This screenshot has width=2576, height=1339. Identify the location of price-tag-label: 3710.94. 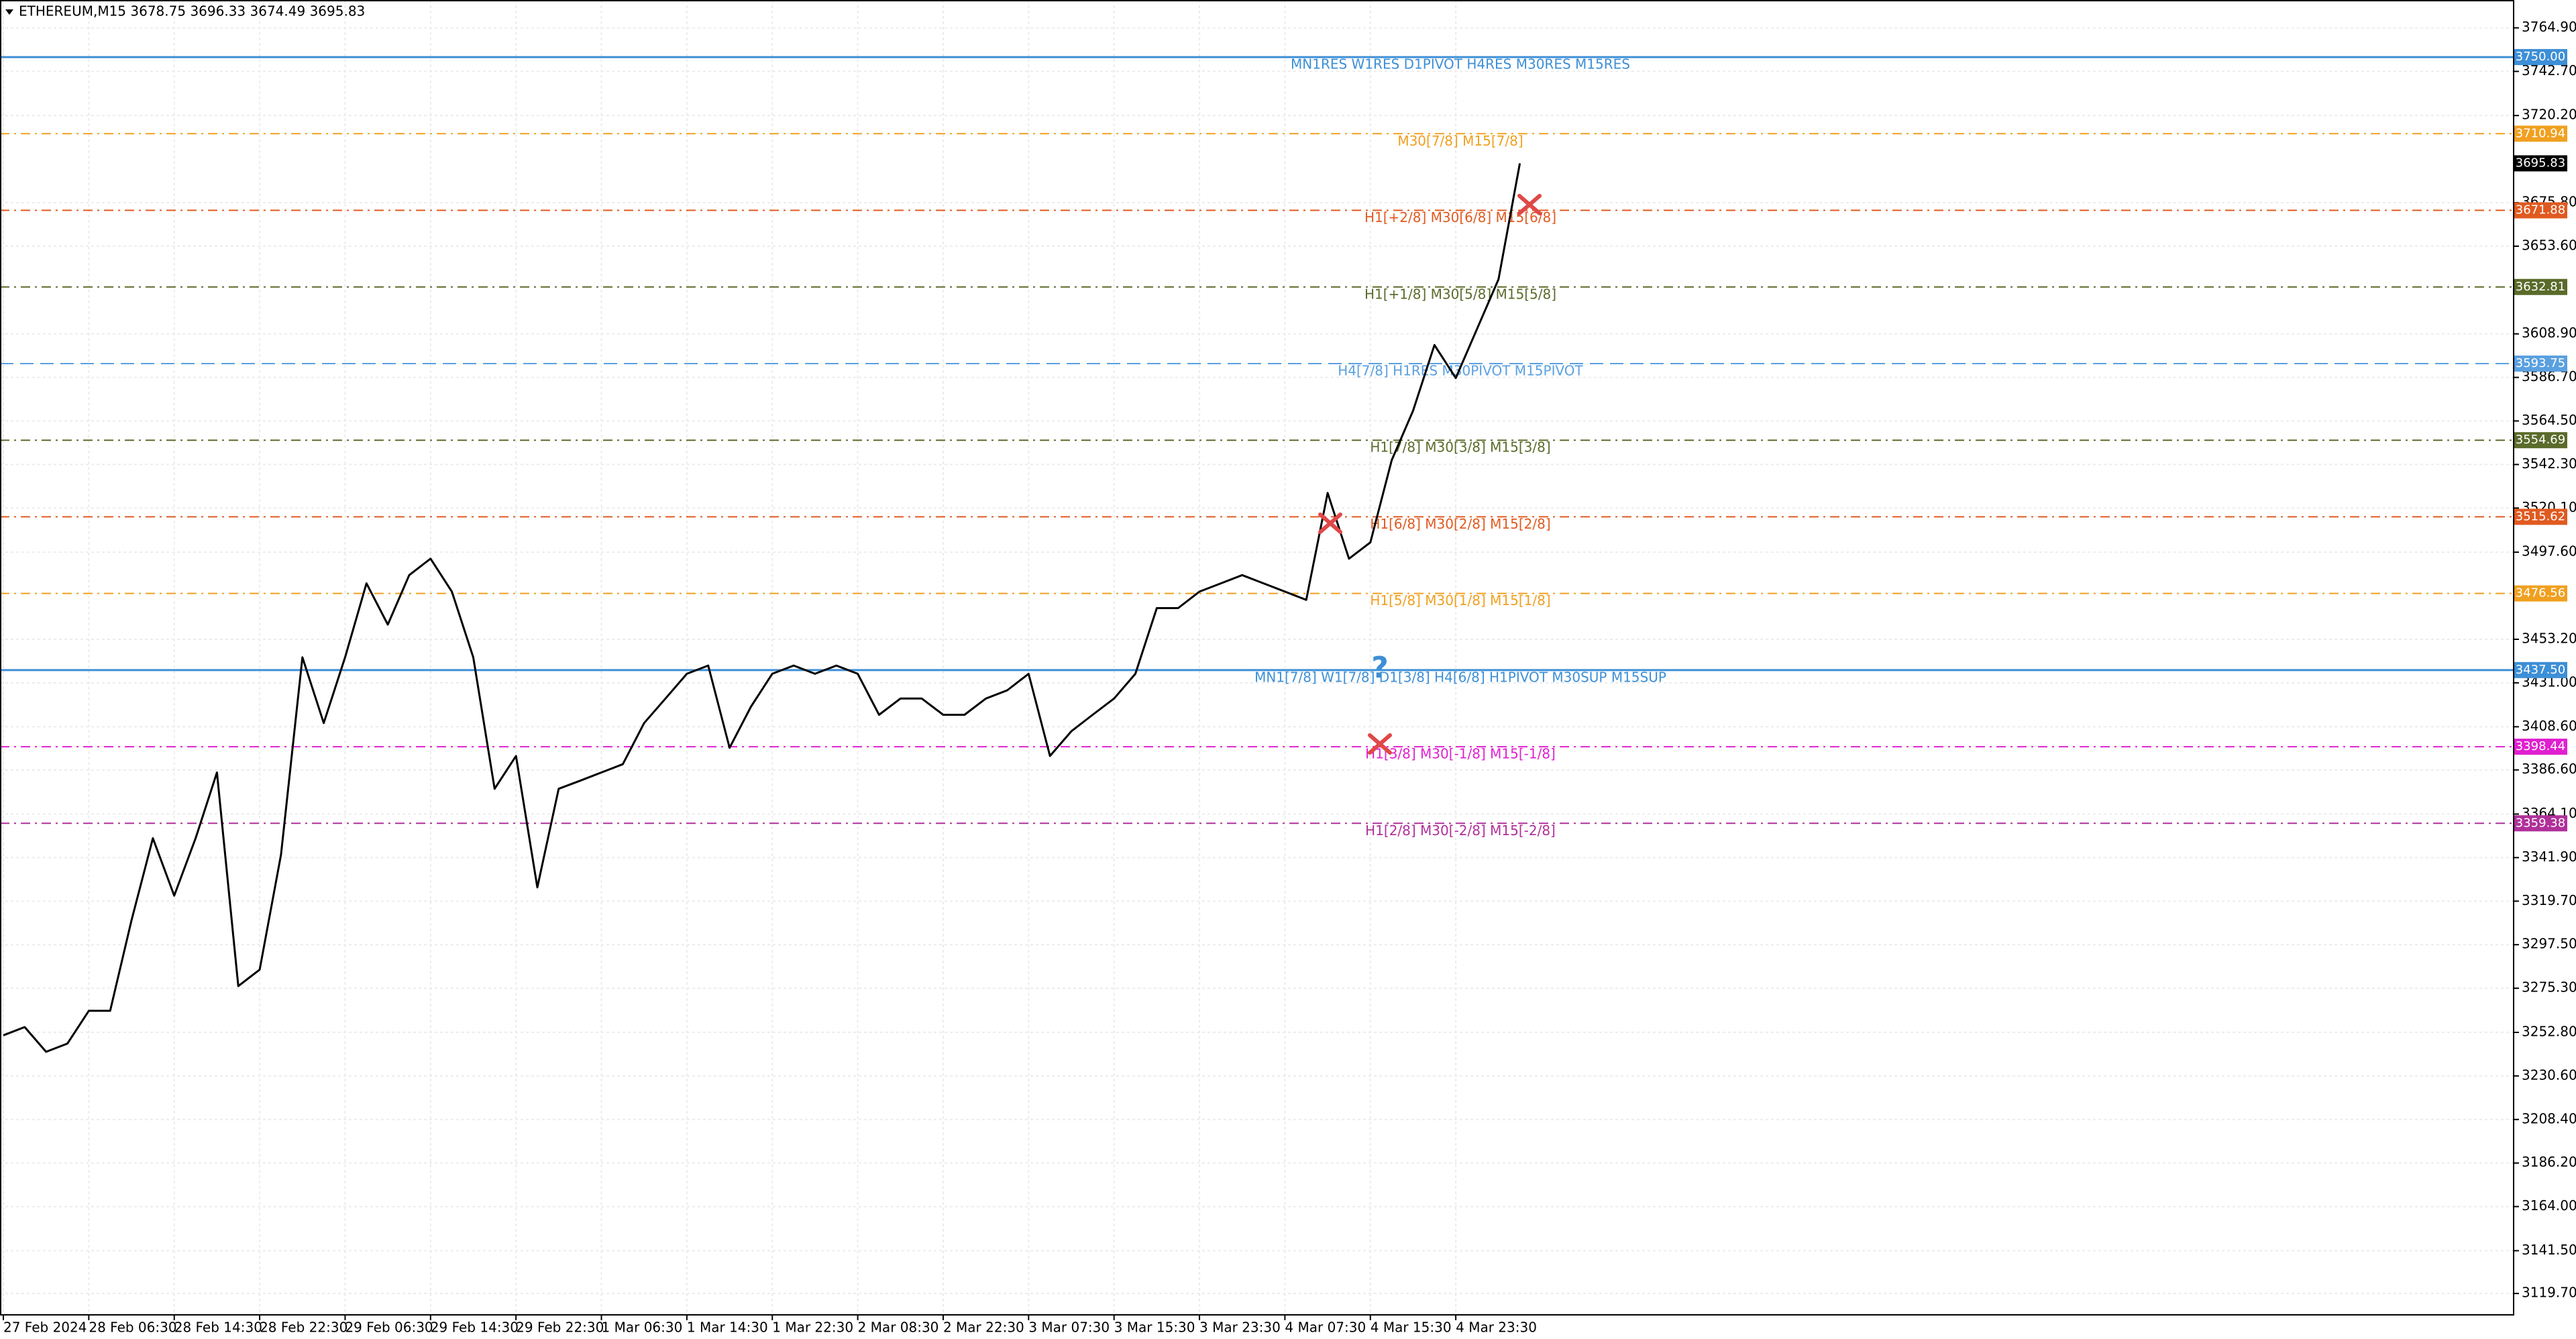
(2540, 133).